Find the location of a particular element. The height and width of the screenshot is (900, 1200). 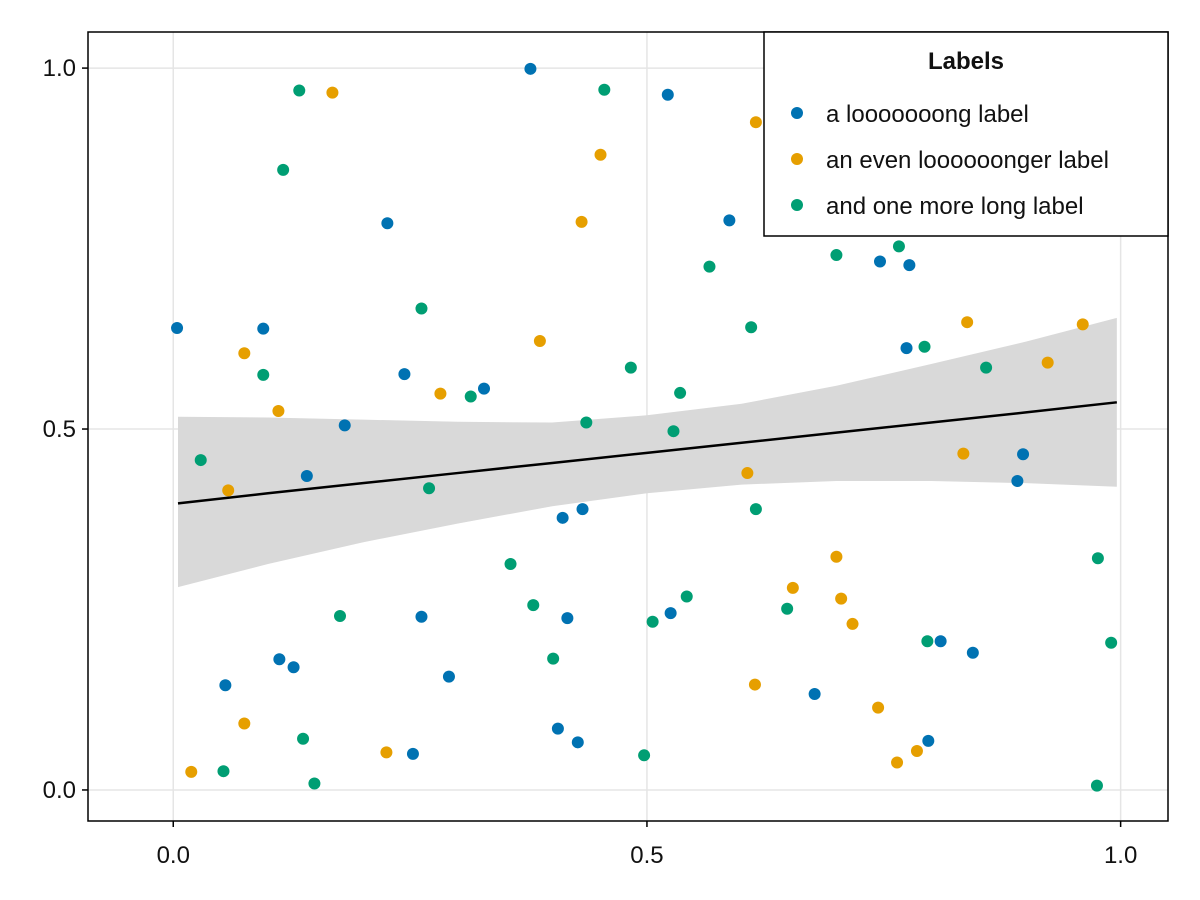

regression-line-group is located at coordinates (647, 453).